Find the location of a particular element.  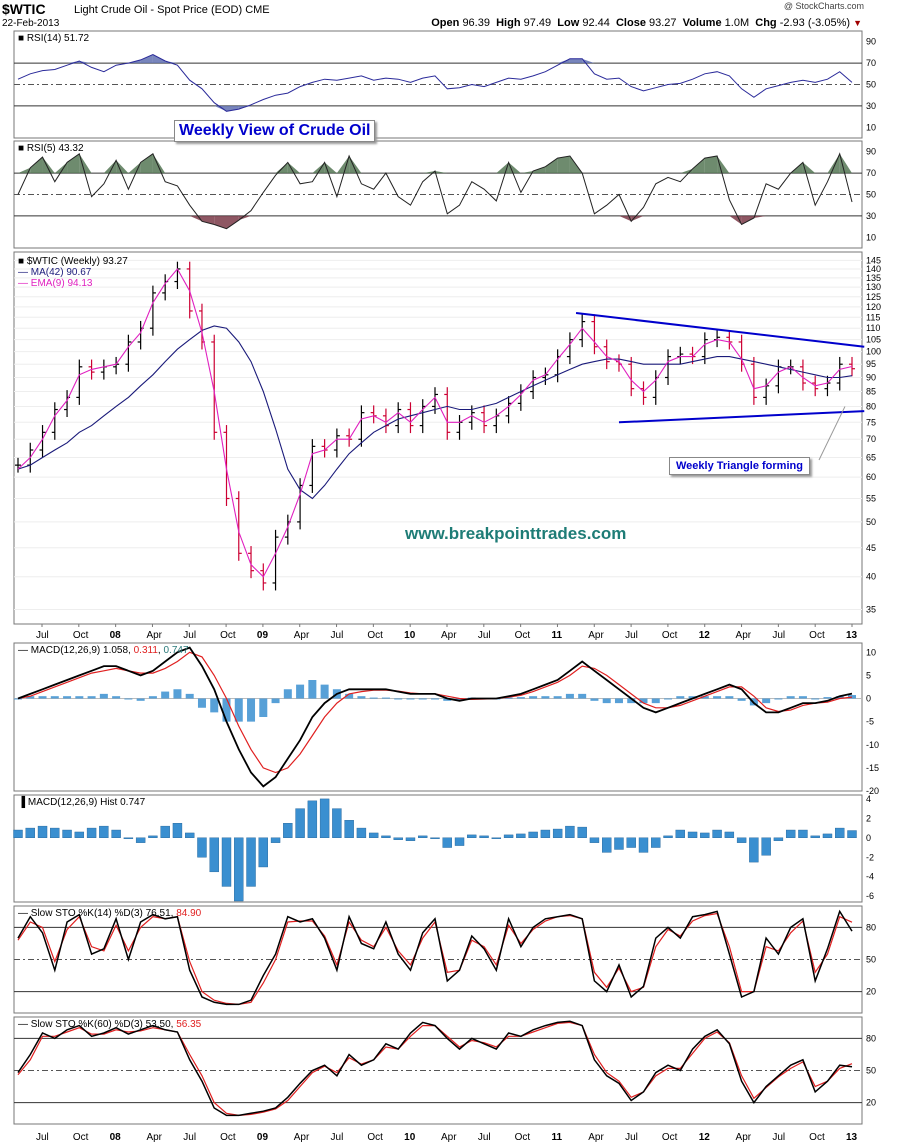

ma42-line is located at coordinates (435, 412).